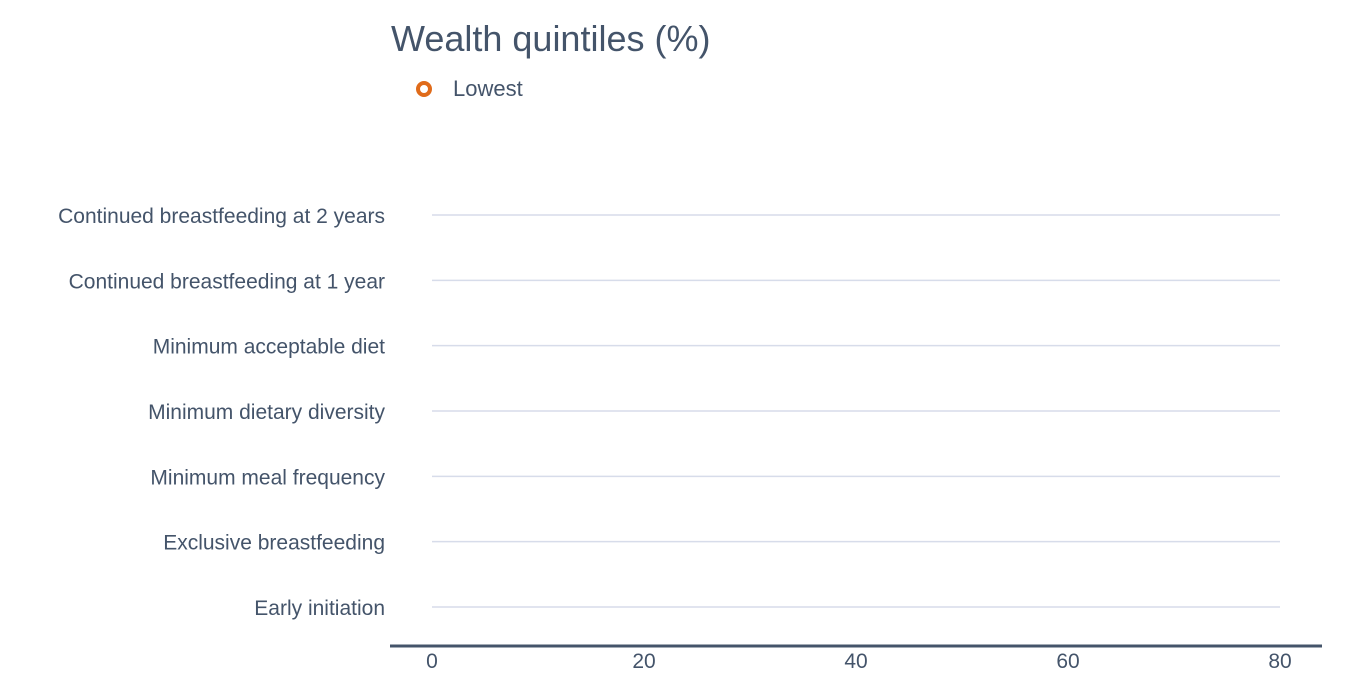 Image resolution: width=1350 pixels, height=700 pixels. I want to click on category-label: Minimum meal frequency, so click(267, 477).